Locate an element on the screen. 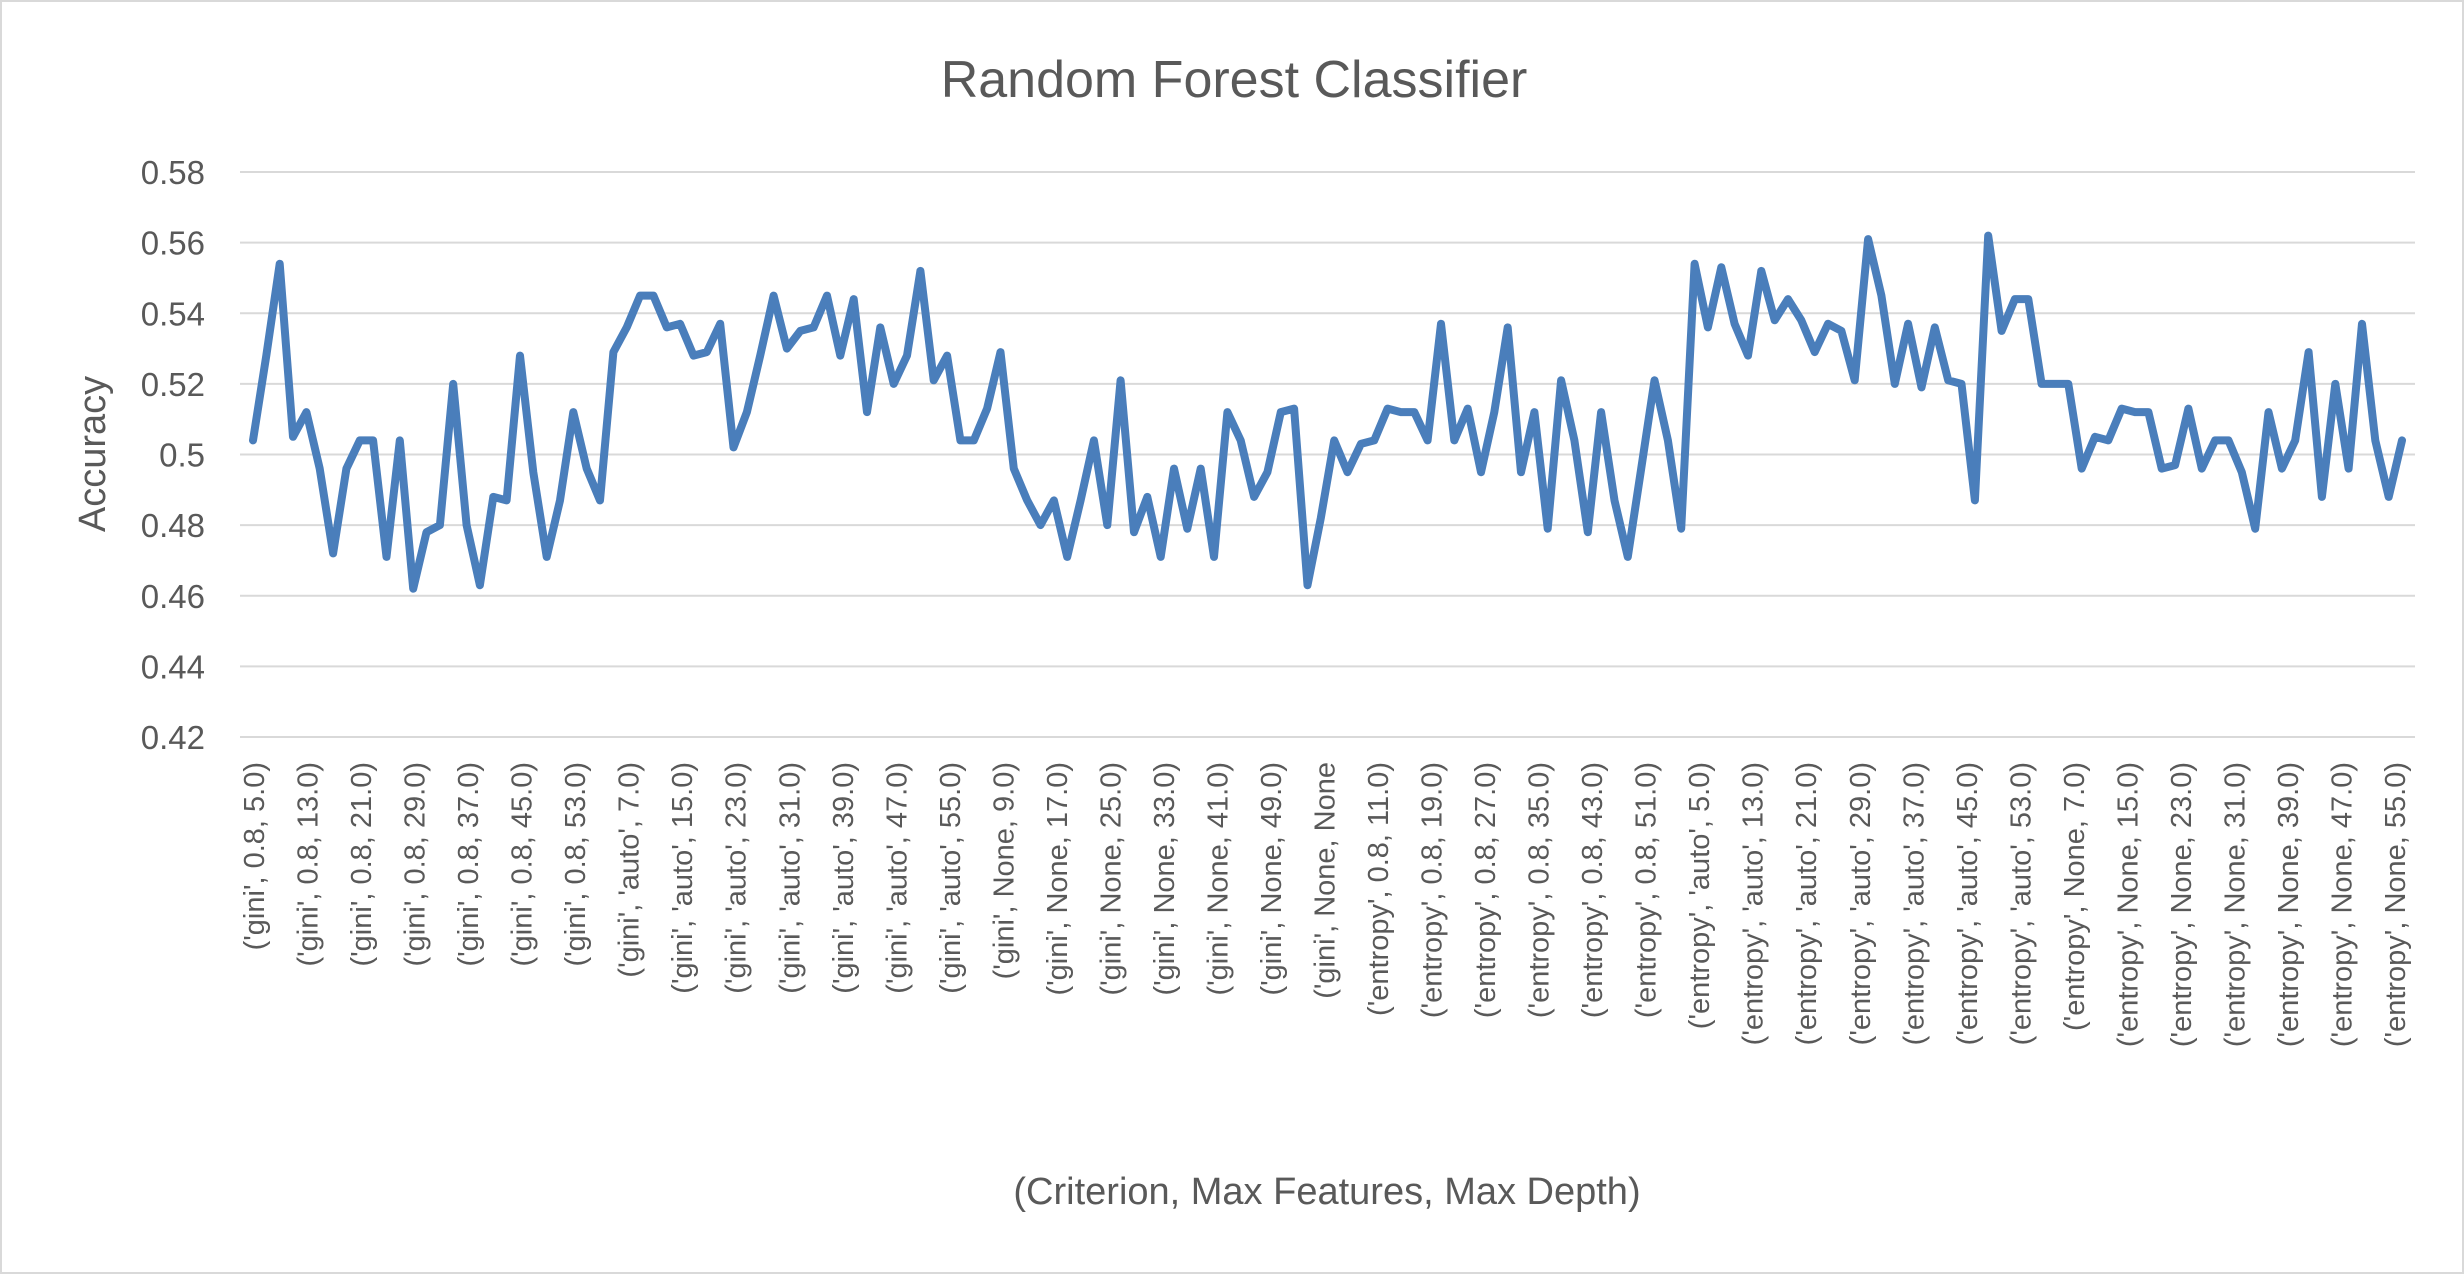 This screenshot has width=2464, height=1276. x-tick-label: ('entropy', 0.8, 11.0) is located at coordinates (1379, 889).